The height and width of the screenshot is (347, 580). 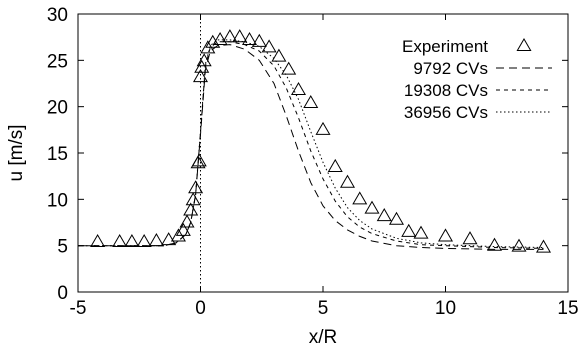 What do you see at coordinates (445, 308) in the screenshot?
I see `x-tick-label: 10` at bounding box center [445, 308].